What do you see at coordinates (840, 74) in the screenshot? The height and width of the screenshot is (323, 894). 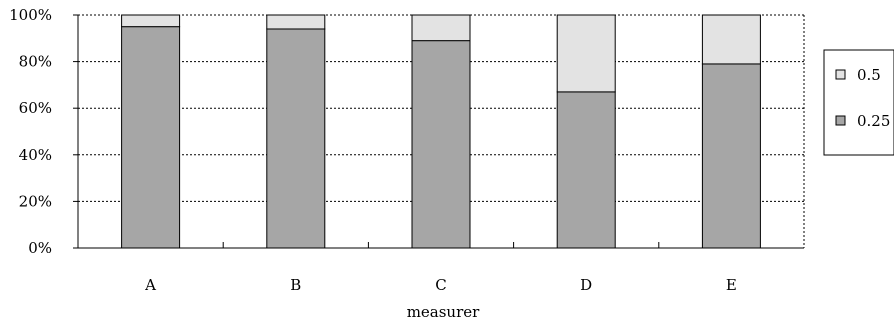 I see `legend-swatch-0.5` at bounding box center [840, 74].